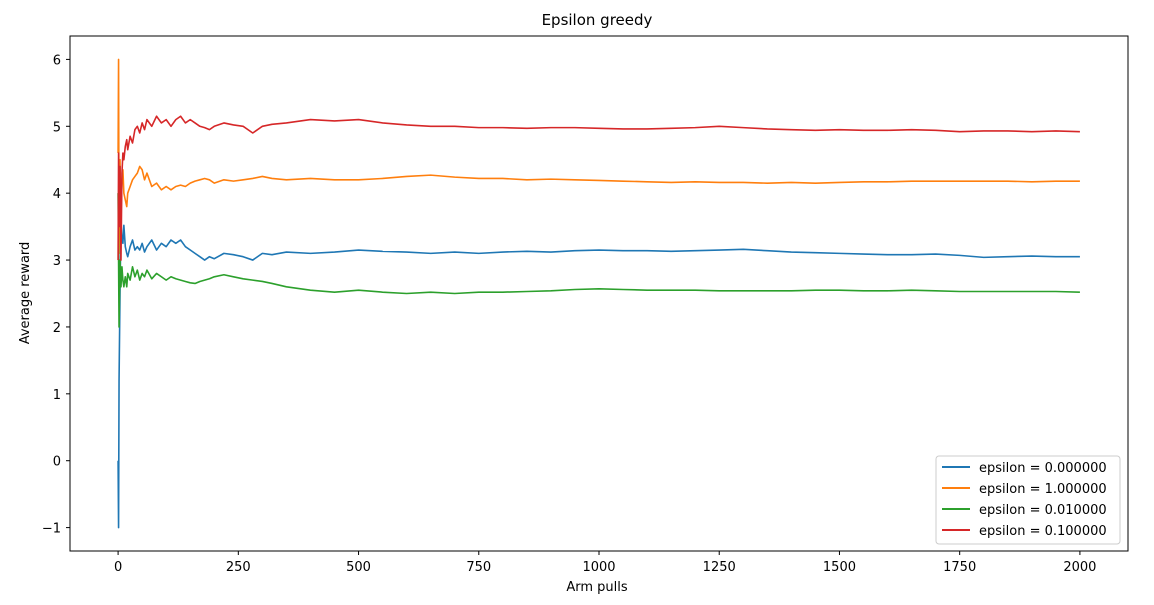 The height and width of the screenshot is (605, 1154). What do you see at coordinates (57, 261) in the screenshot?
I see `y-tick-label: 3` at bounding box center [57, 261].